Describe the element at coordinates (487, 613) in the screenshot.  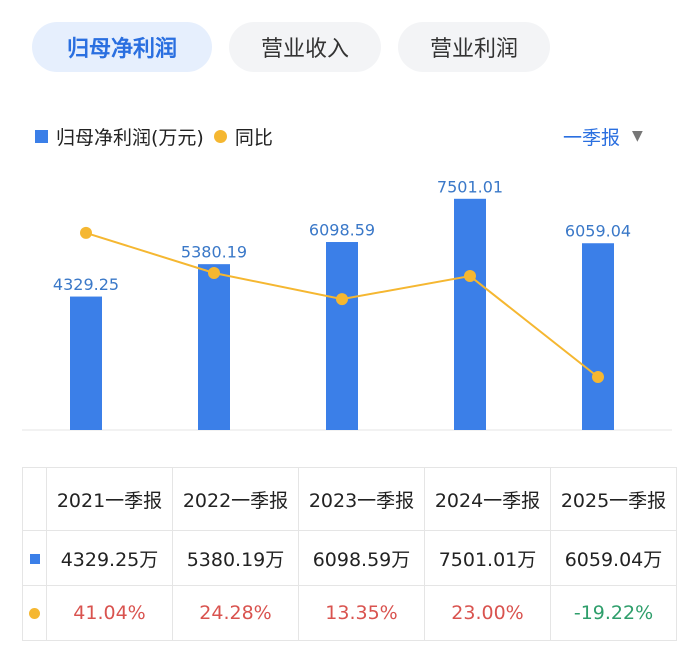
I see `cell: 23.00%` at that location.